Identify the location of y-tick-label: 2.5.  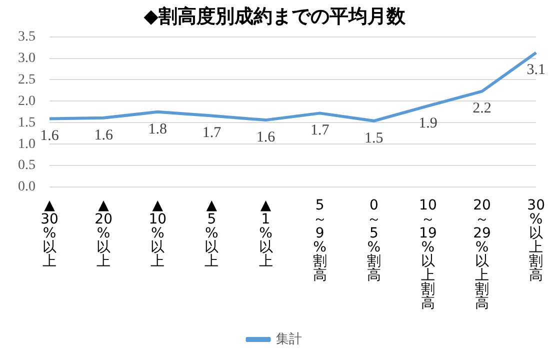
(27, 80).